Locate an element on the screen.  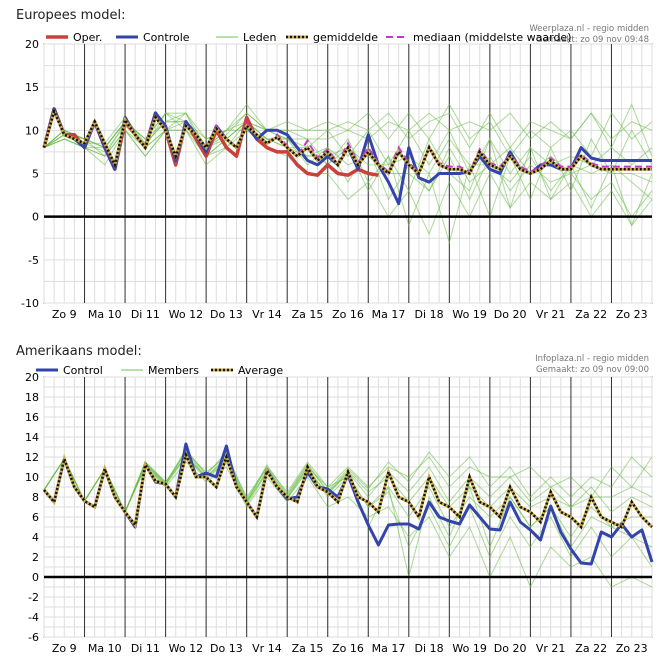
legend-label: gemiddelde is located at coordinates (345, 37).